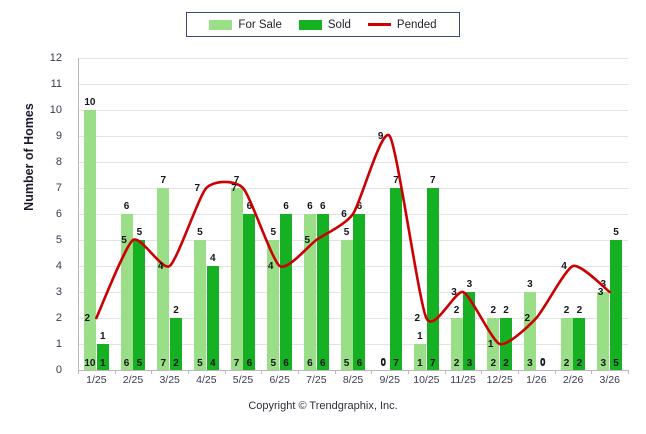 The height and width of the screenshot is (434, 646). What do you see at coordinates (90, 102) in the screenshot?
I see `bar-value-label-top: 10` at bounding box center [90, 102].